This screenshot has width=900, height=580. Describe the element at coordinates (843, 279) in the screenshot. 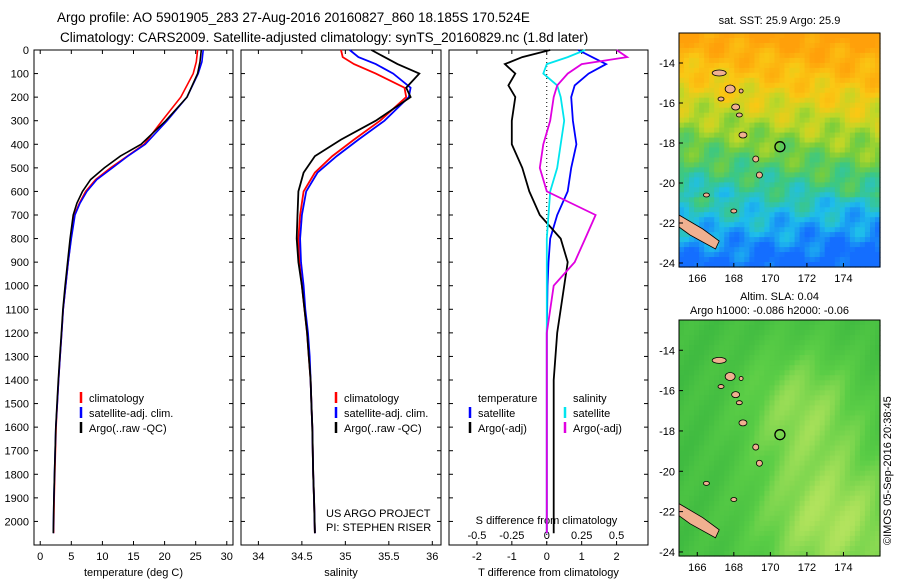

I see `x-tick-label: 174` at that location.